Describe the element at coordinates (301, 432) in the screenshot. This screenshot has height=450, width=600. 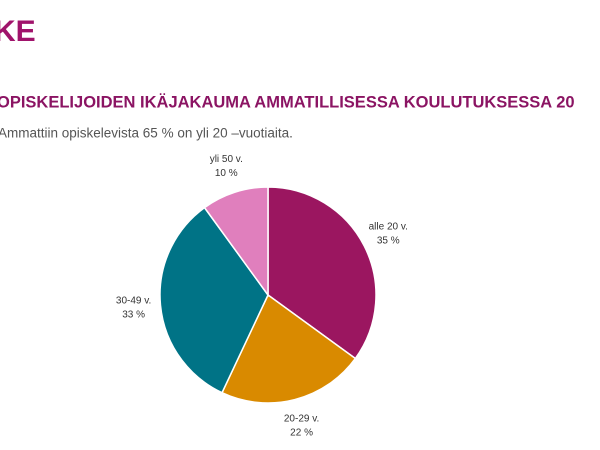
I see `slice-value-label: 22 %` at that location.